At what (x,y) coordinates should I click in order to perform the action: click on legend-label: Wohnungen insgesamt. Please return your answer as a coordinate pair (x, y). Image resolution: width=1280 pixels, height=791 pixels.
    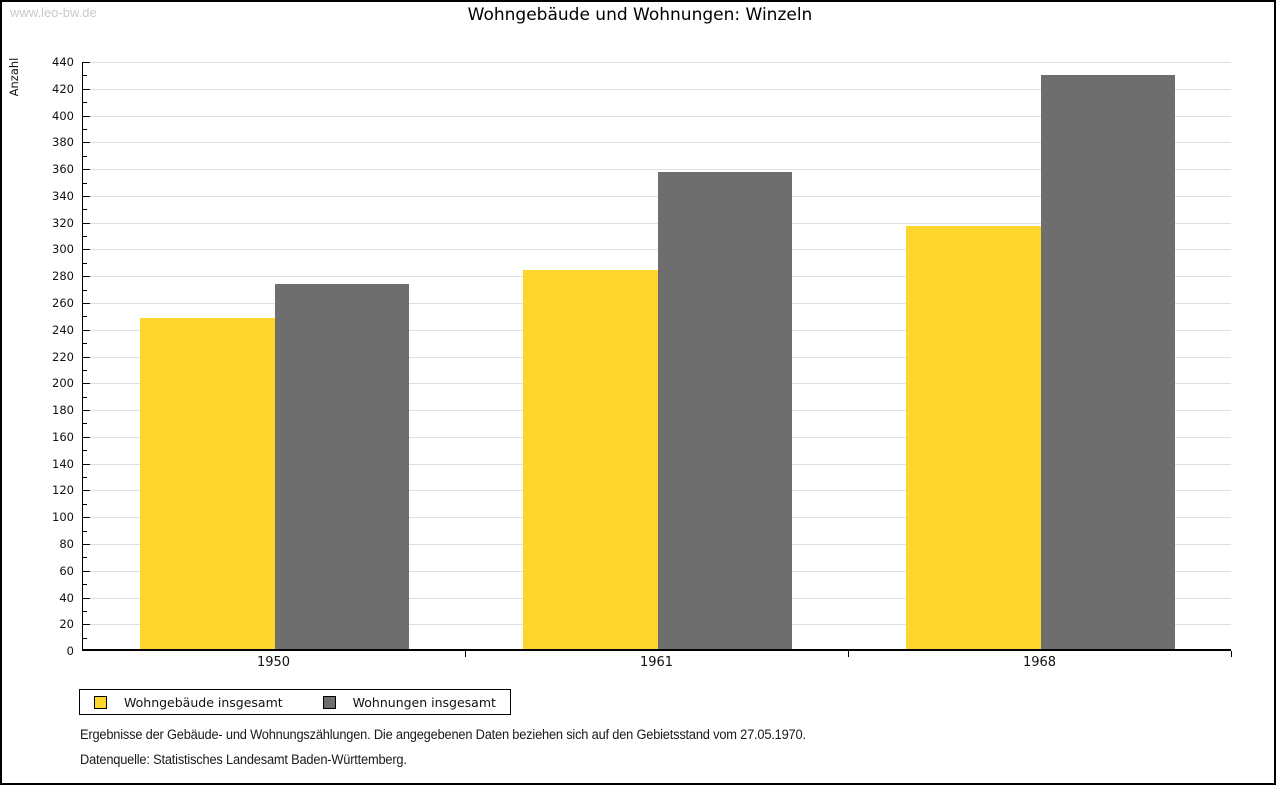
    Looking at the image, I should click on (424, 702).